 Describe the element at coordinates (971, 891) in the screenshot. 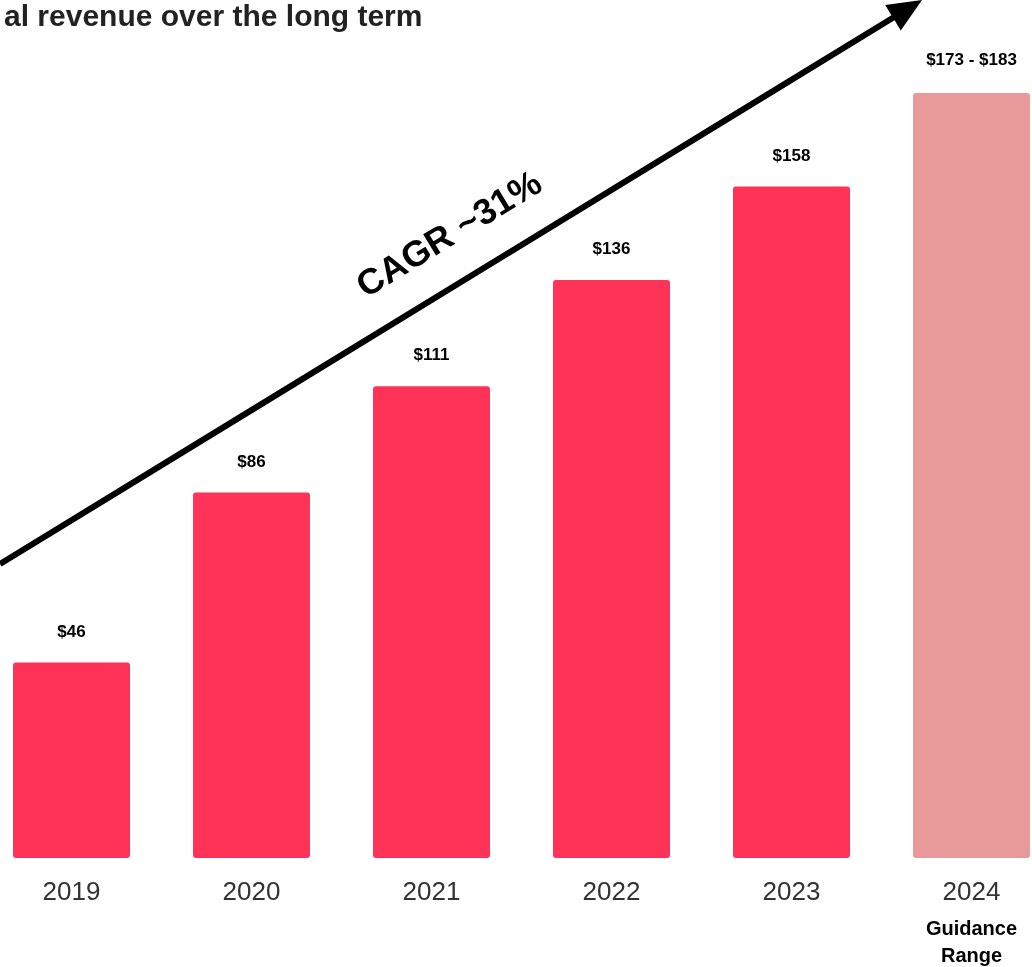

I see `x-tick-label: 2024` at that location.